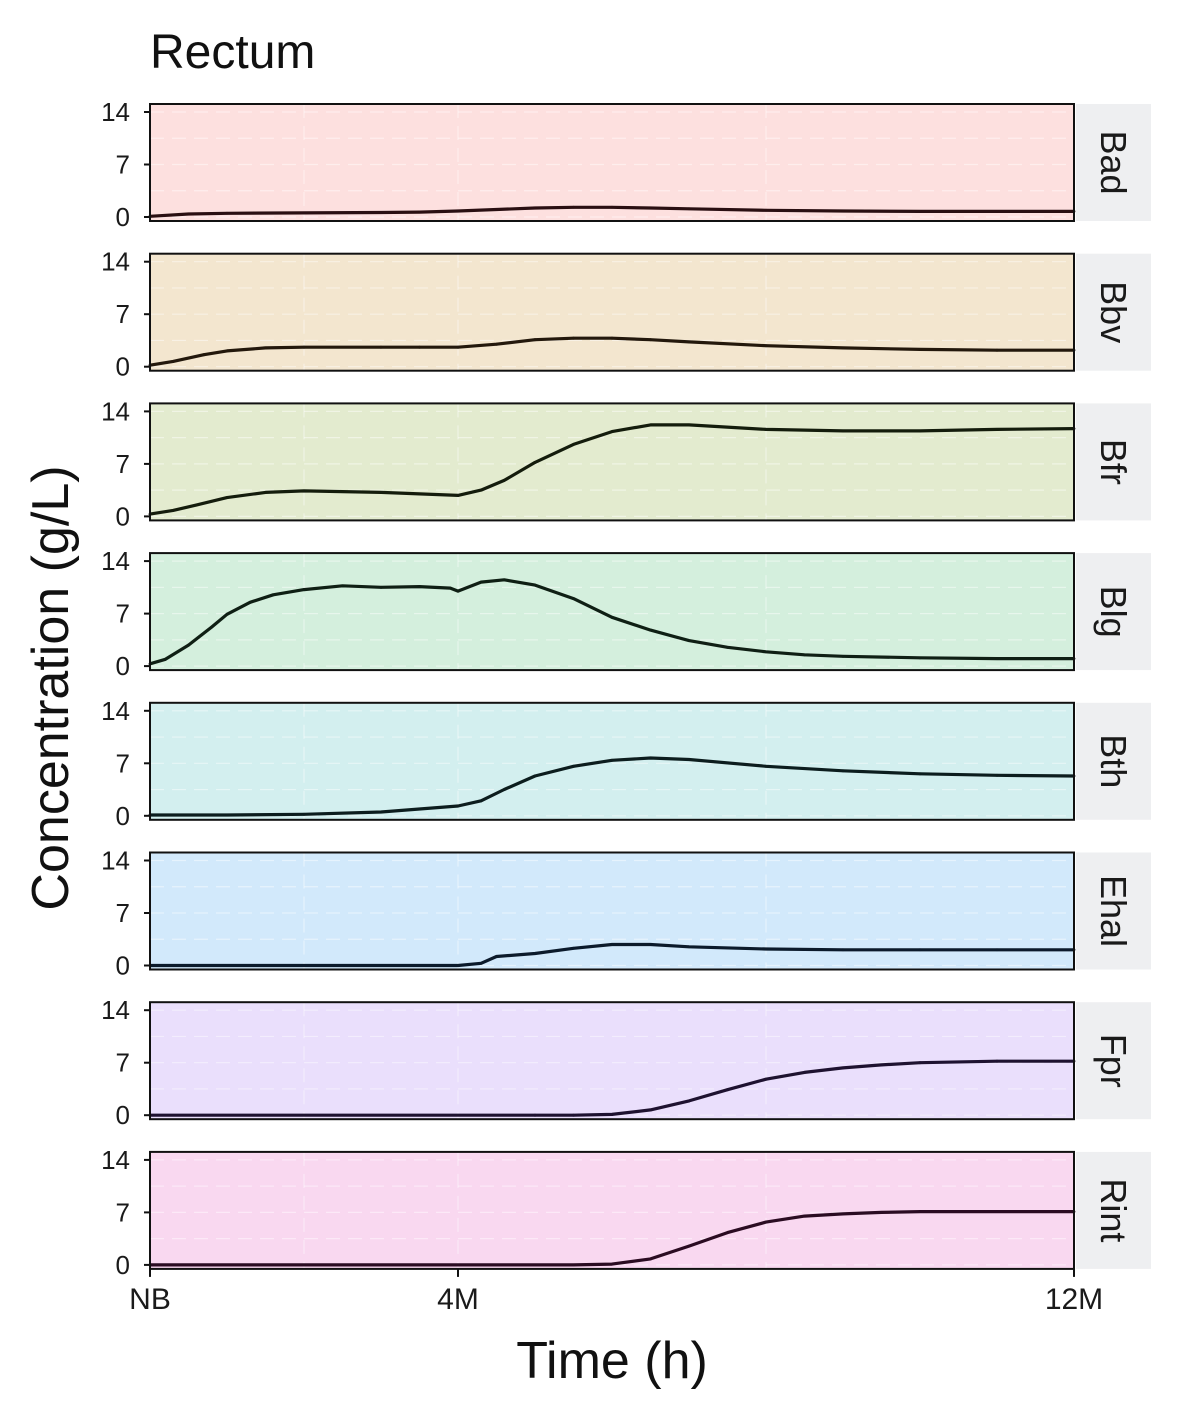 Image resolution: width=1181 pixels, height=1417 pixels. Describe the element at coordinates (612, 1361) in the screenshot. I see `x-axis-title: Time (h)` at that location.